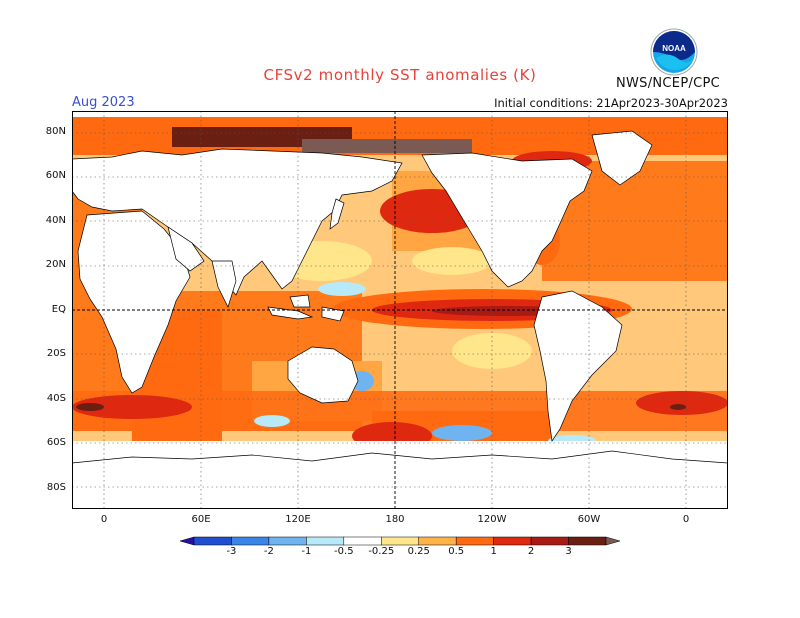 The height and width of the screenshot is (618, 800). What do you see at coordinates (268, 551) in the screenshot?
I see `colorbar-tick-label: -2` at bounding box center [268, 551].